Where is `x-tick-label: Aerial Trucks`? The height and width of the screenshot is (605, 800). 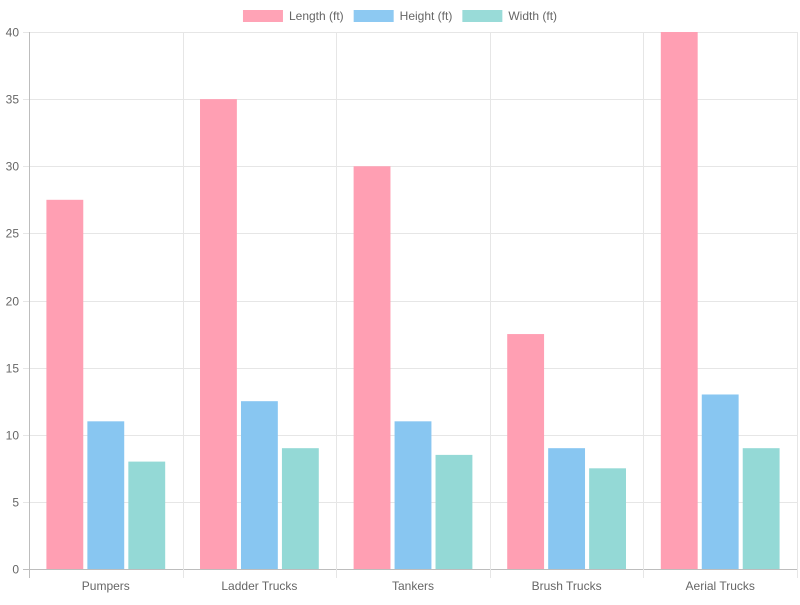
x-tick-label: Aerial Trucks is located at coordinates (720, 586).